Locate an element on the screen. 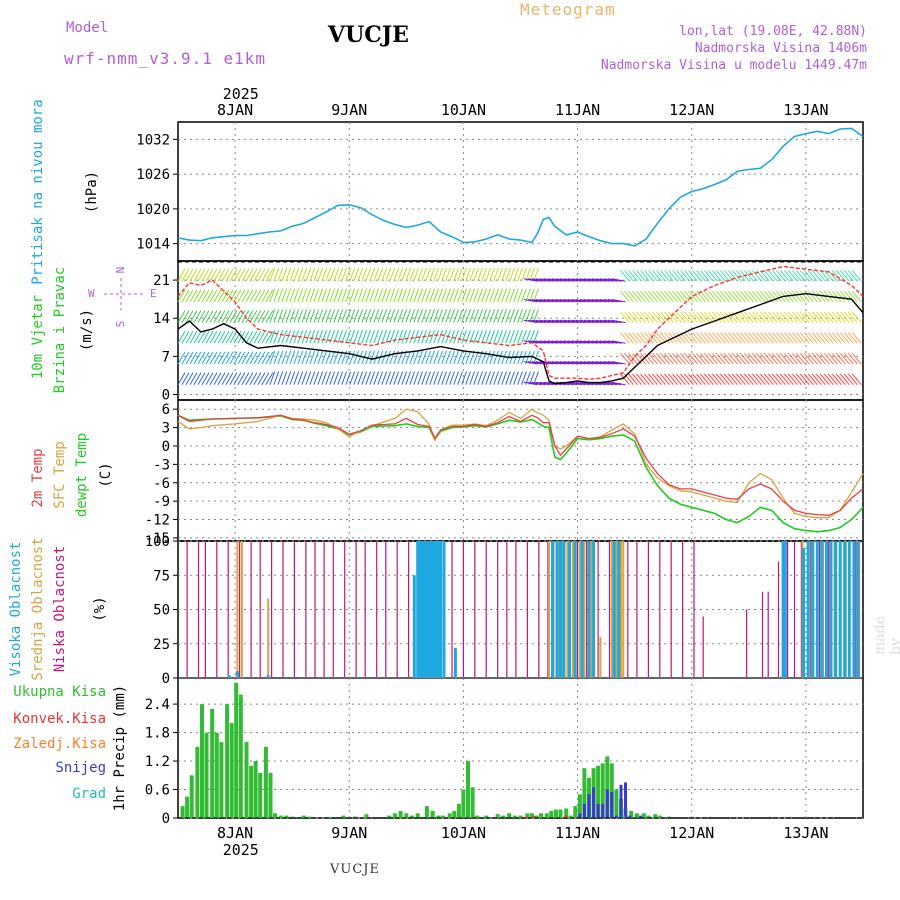  y-tick-label-precipitation: 0.6 is located at coordinates (157, 791).